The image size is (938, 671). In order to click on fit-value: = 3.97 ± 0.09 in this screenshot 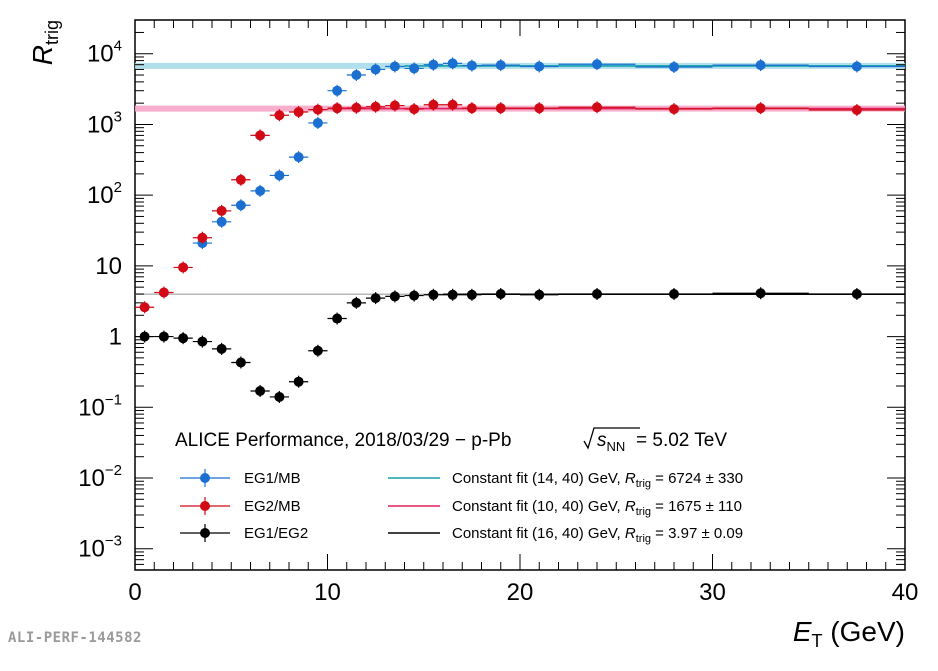, I will do `click(697, 533)`.